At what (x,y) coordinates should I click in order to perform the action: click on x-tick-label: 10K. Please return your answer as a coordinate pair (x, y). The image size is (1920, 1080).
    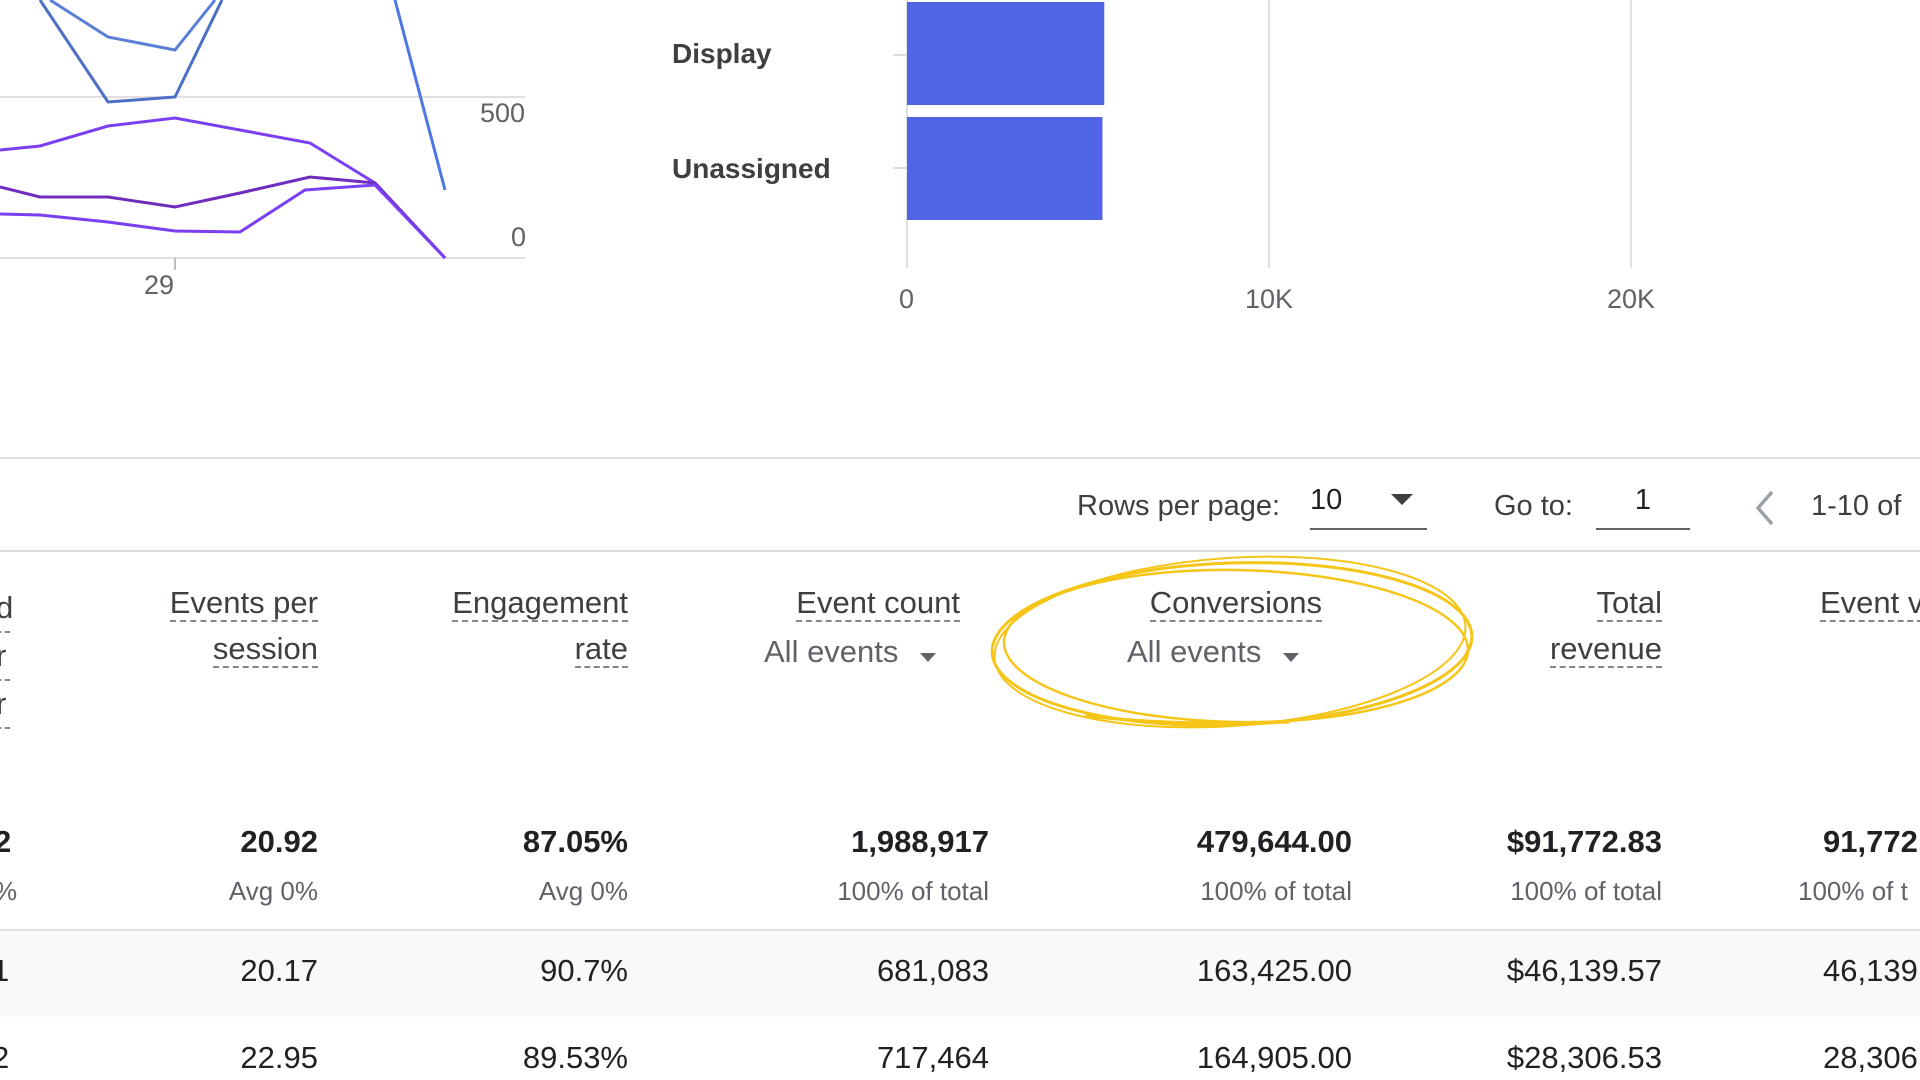
    Looking at the image, I should click on (1269, 299).